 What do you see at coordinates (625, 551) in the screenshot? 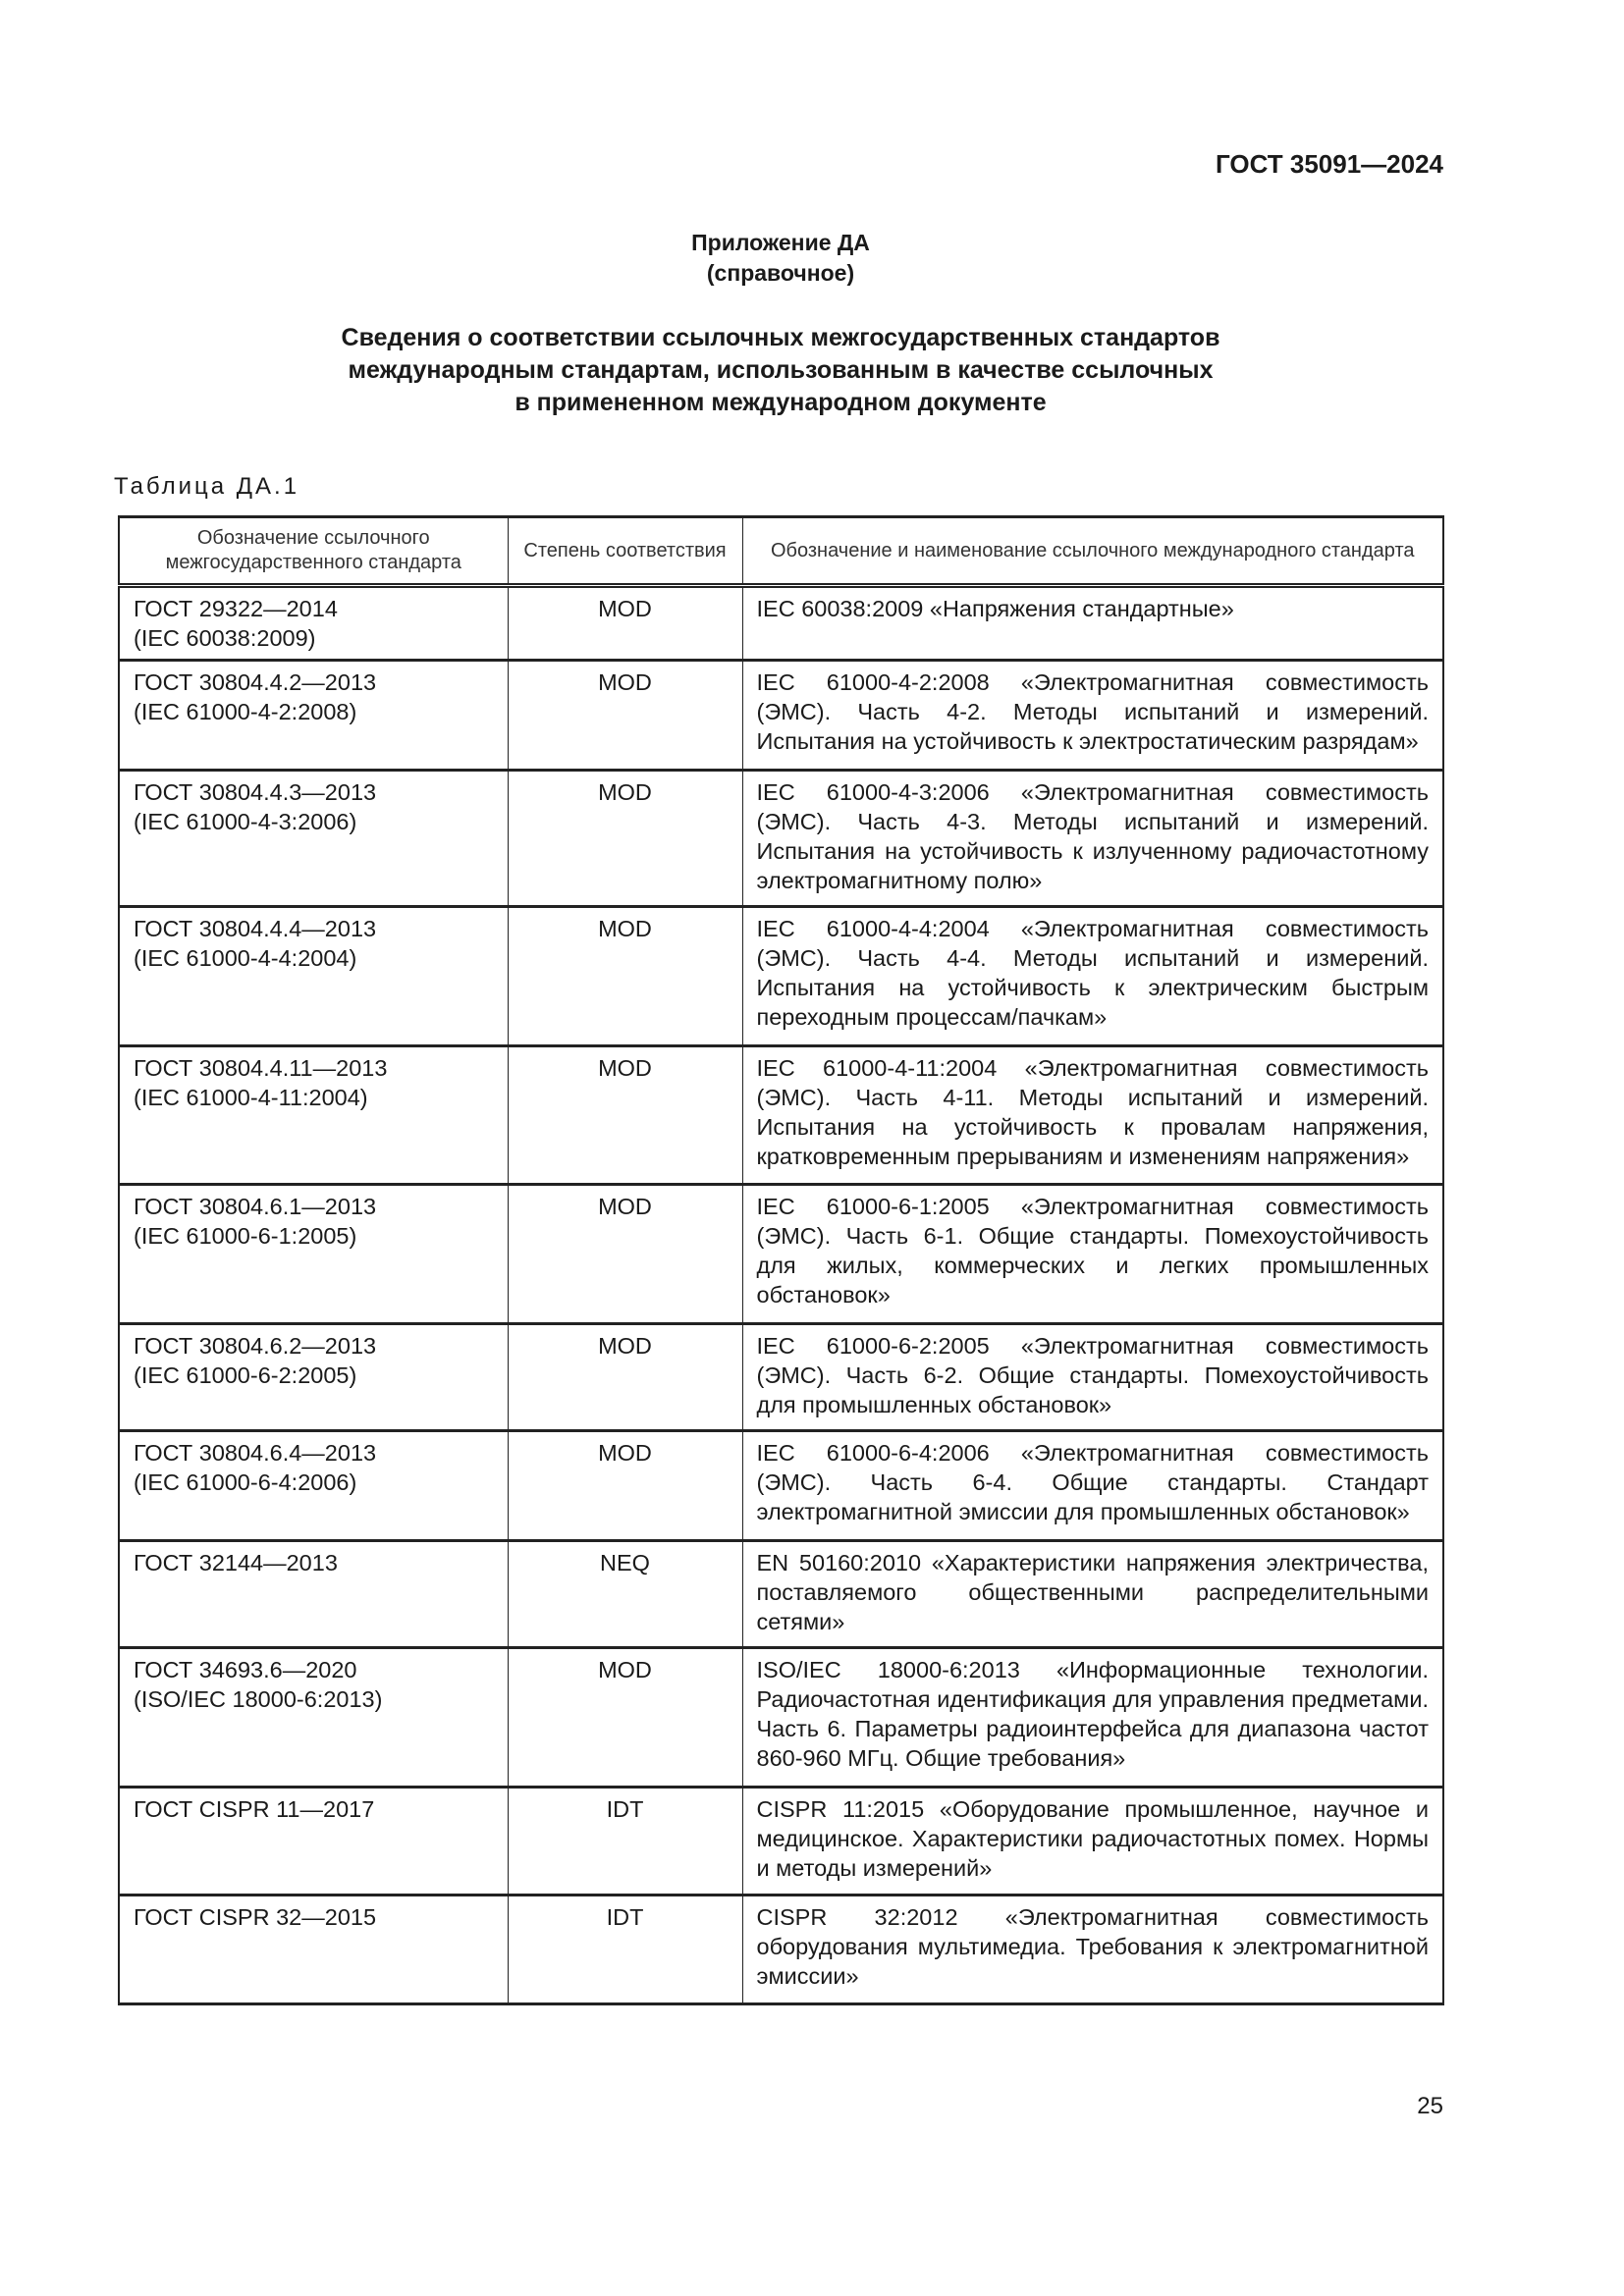
I see `column-header: Степень соответствия` at bounding box center [625, 551].